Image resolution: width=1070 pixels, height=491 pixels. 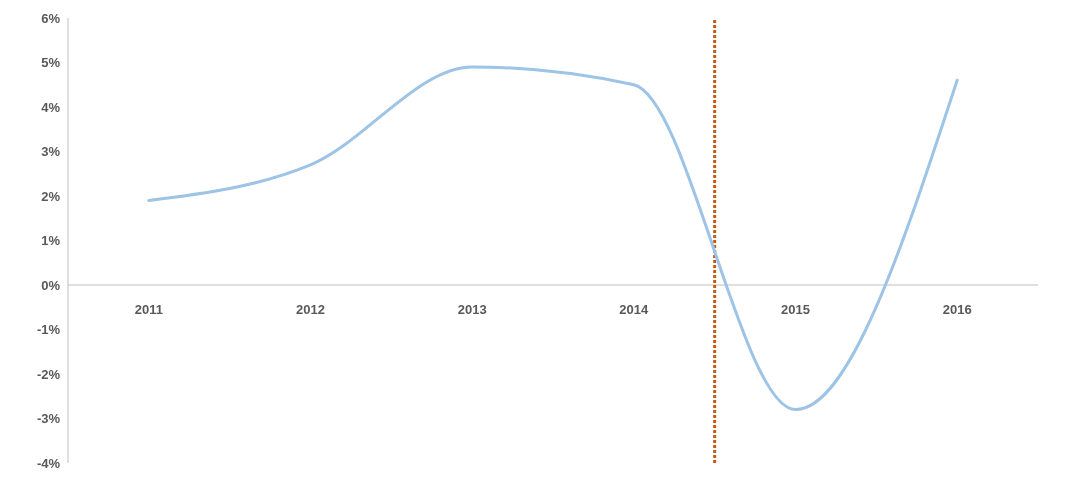 I want to click on y-tick-label: 5%, so click(x=51, y=63).